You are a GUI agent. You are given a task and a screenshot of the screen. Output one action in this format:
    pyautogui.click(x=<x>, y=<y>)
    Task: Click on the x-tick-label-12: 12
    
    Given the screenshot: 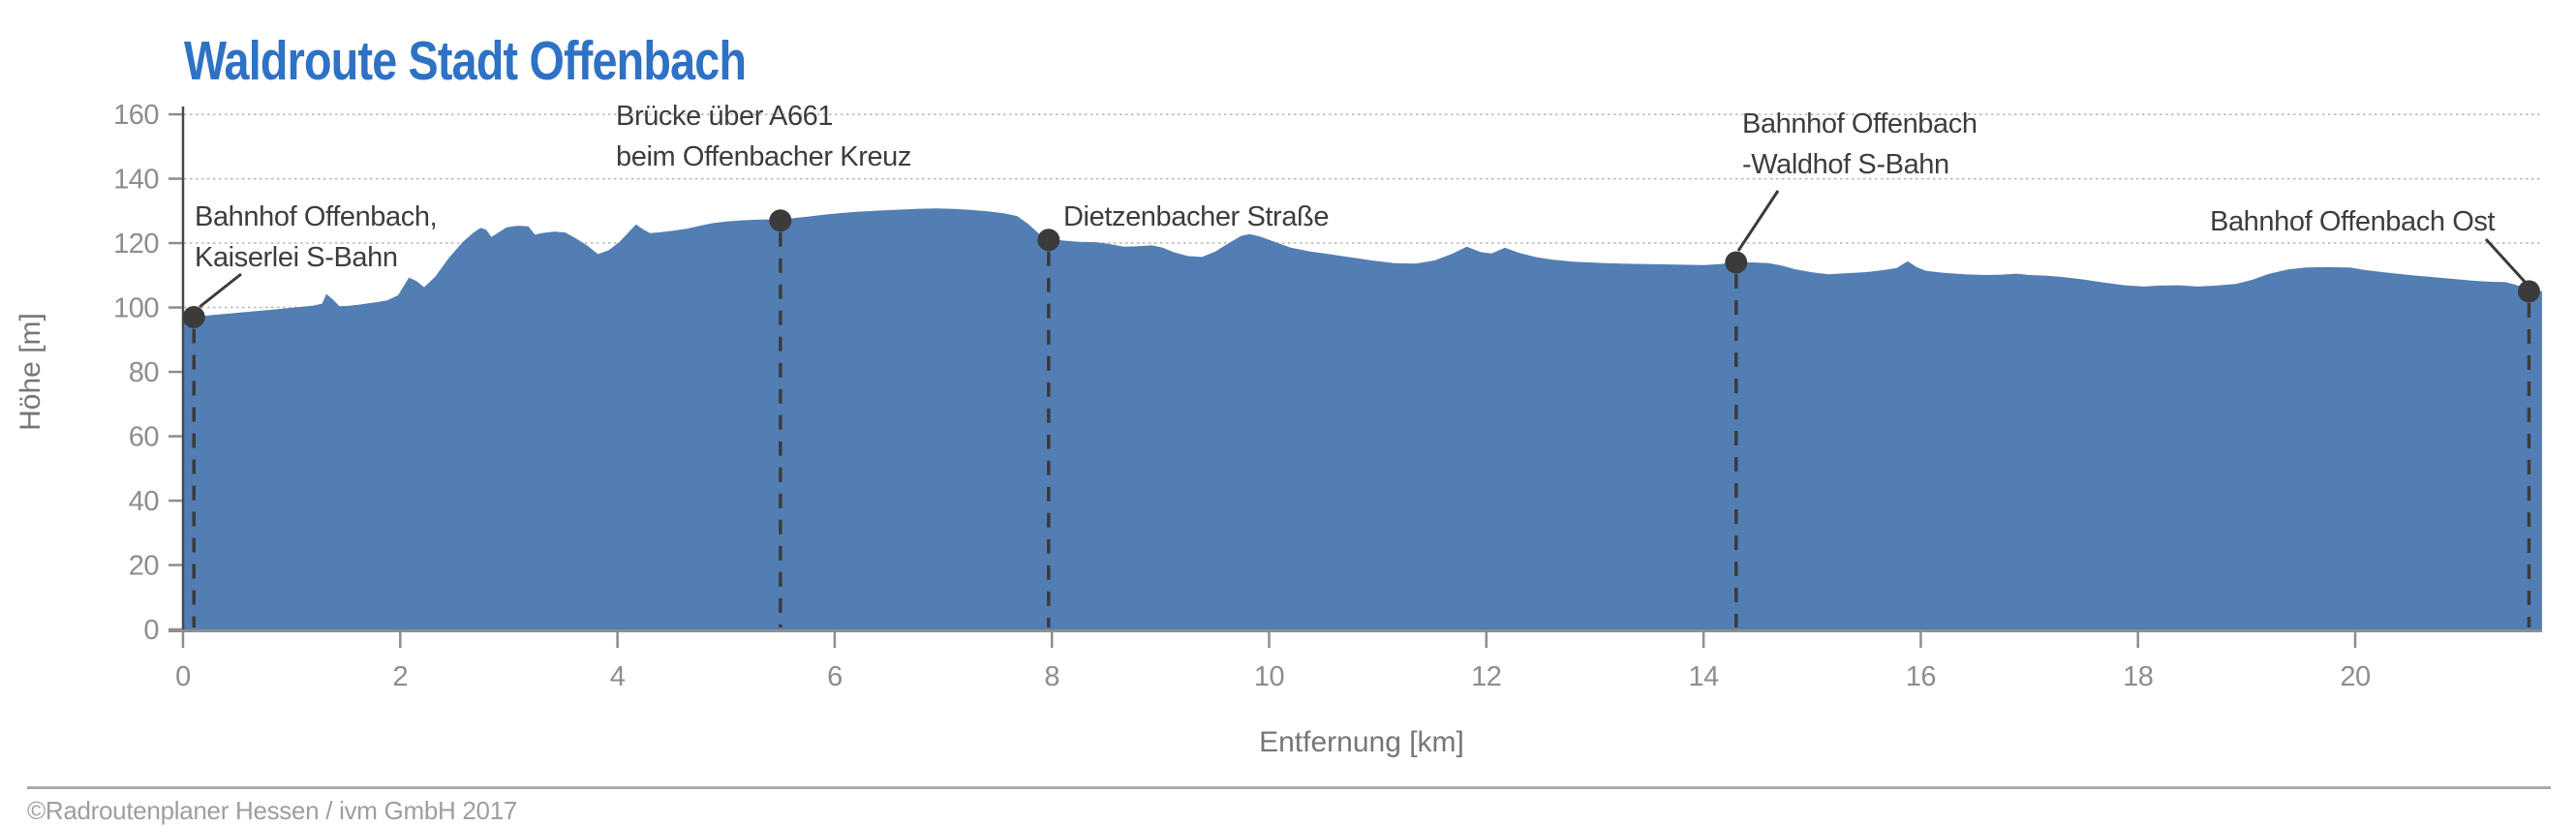 What is the action you would take?
    pyautogui.click(x=1486, y=676)
    